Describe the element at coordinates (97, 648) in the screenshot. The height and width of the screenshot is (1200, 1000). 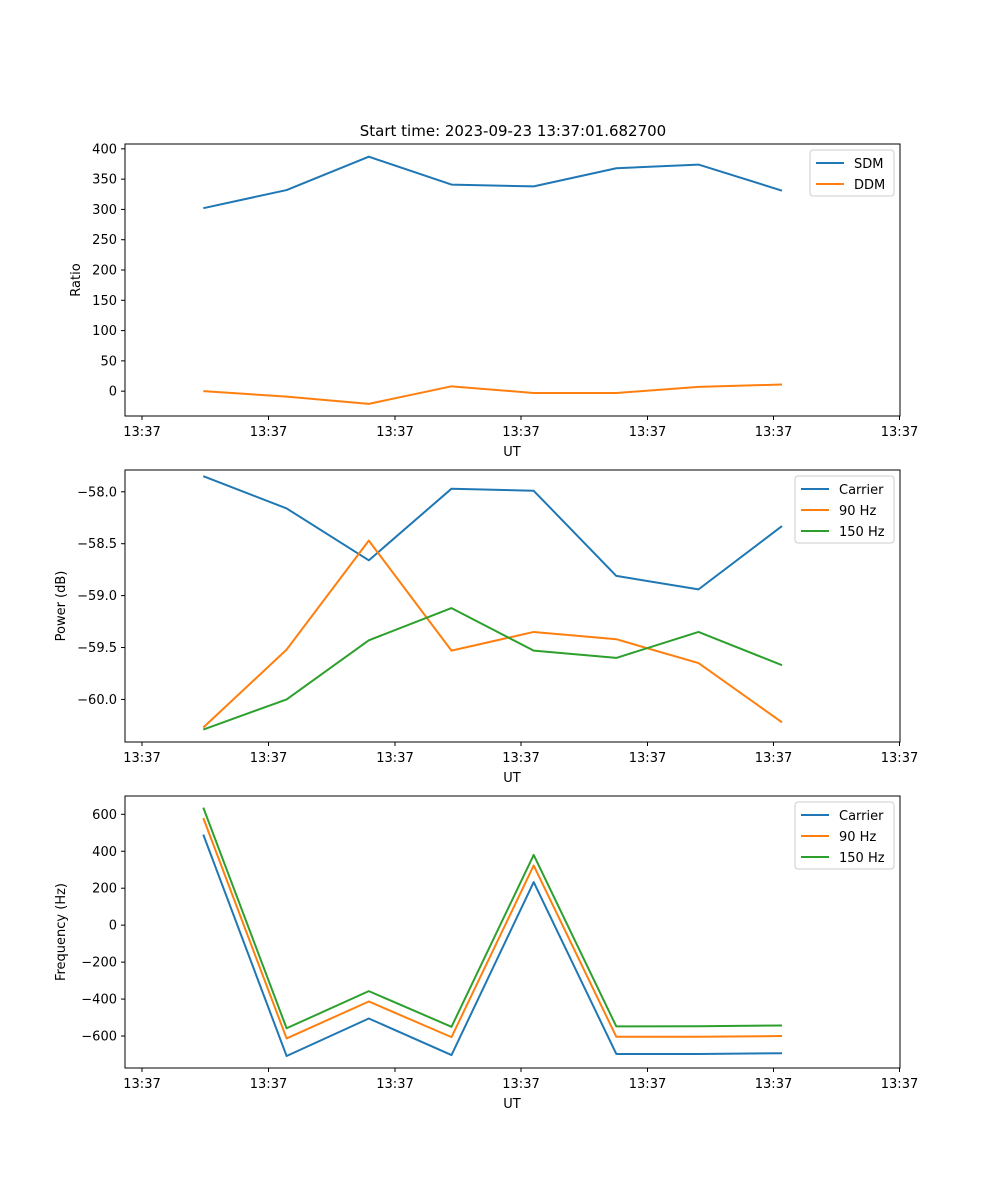
I see `y-tick-label: −59.5` at that location.